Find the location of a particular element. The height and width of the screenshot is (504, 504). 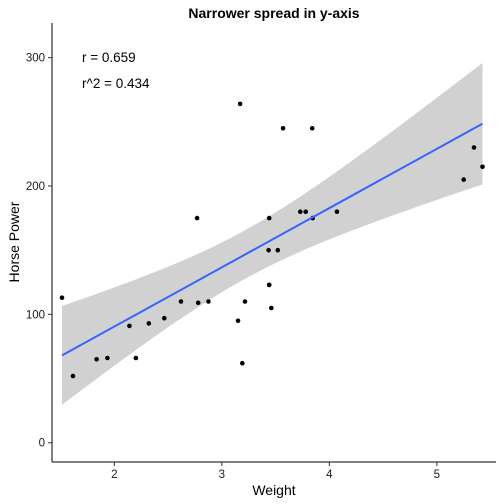

x-tick-label: 5 is located at coordinates (437, 475).